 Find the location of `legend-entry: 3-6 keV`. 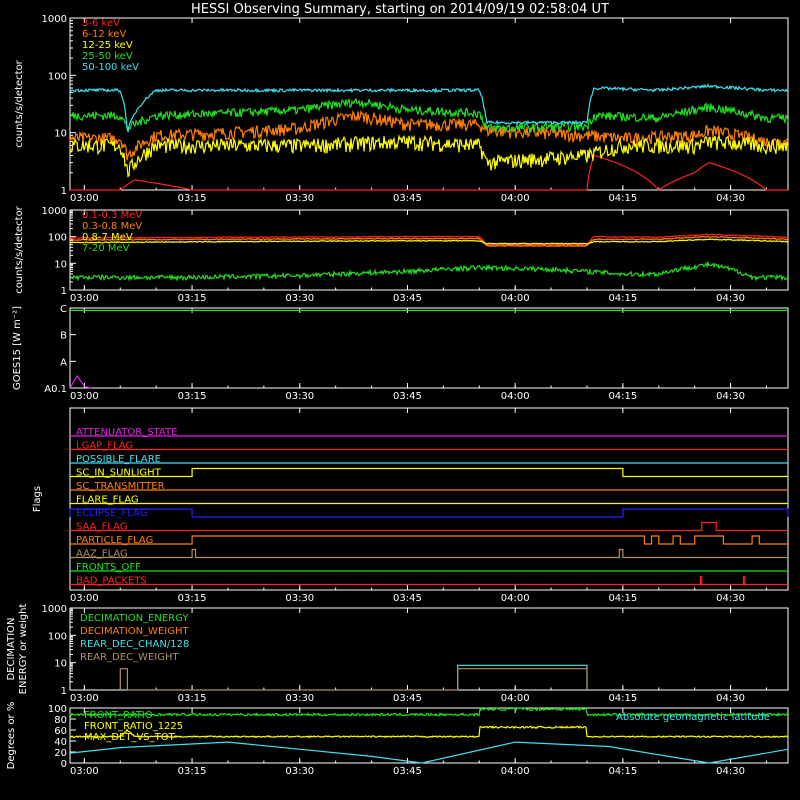

legend-entry: 3-6 keV is located at coordinates (101, 23).